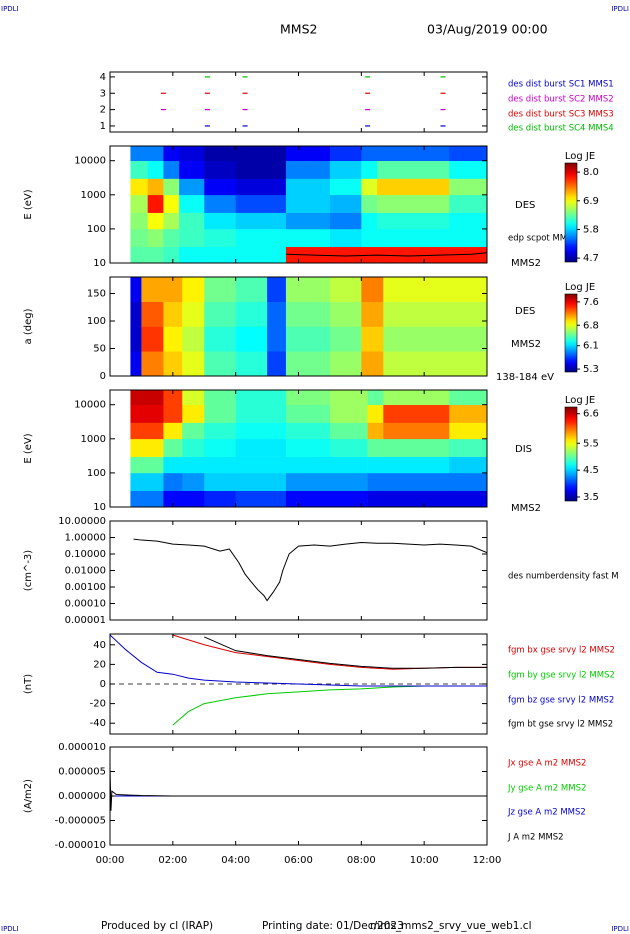  Describe the element at coordinates (96, 229) in the screenshot. I see `y-tick-label: 100` at that location.